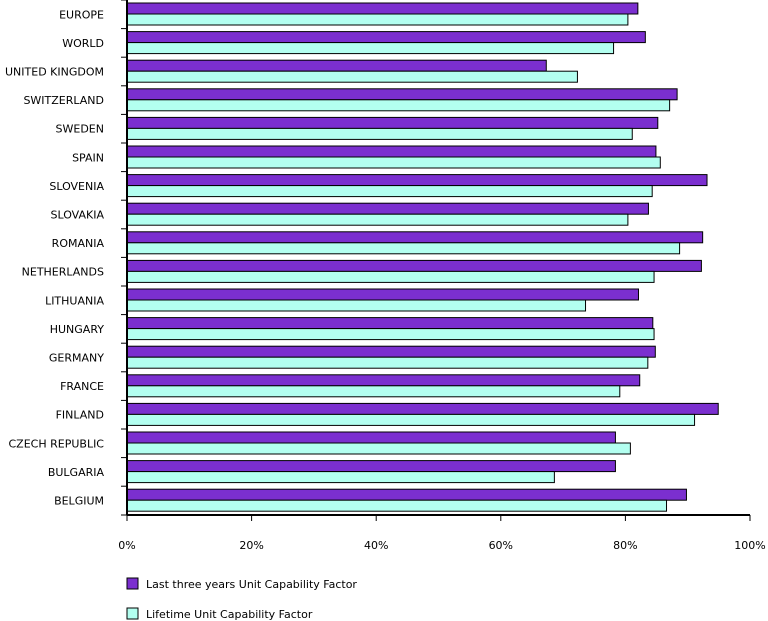 The height and width of the screenshot is (621, 768). What do you see at coordinates (251, 584) in the screenshot?
I see `legend-label: Last three years Unit Capability Factor` at bounding box center [251, 584].